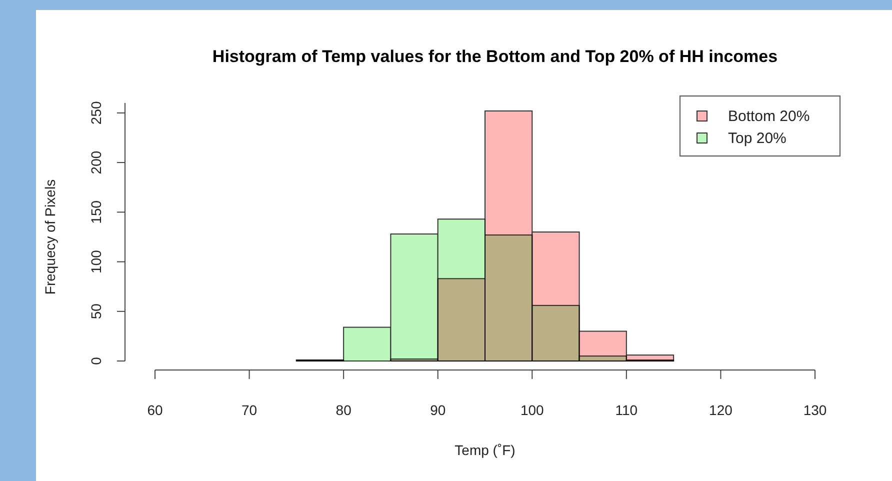 Image resolution: width=892 pixels, height=481 pixels. I want to click on y-tick-label: 250, so click(96, 113).